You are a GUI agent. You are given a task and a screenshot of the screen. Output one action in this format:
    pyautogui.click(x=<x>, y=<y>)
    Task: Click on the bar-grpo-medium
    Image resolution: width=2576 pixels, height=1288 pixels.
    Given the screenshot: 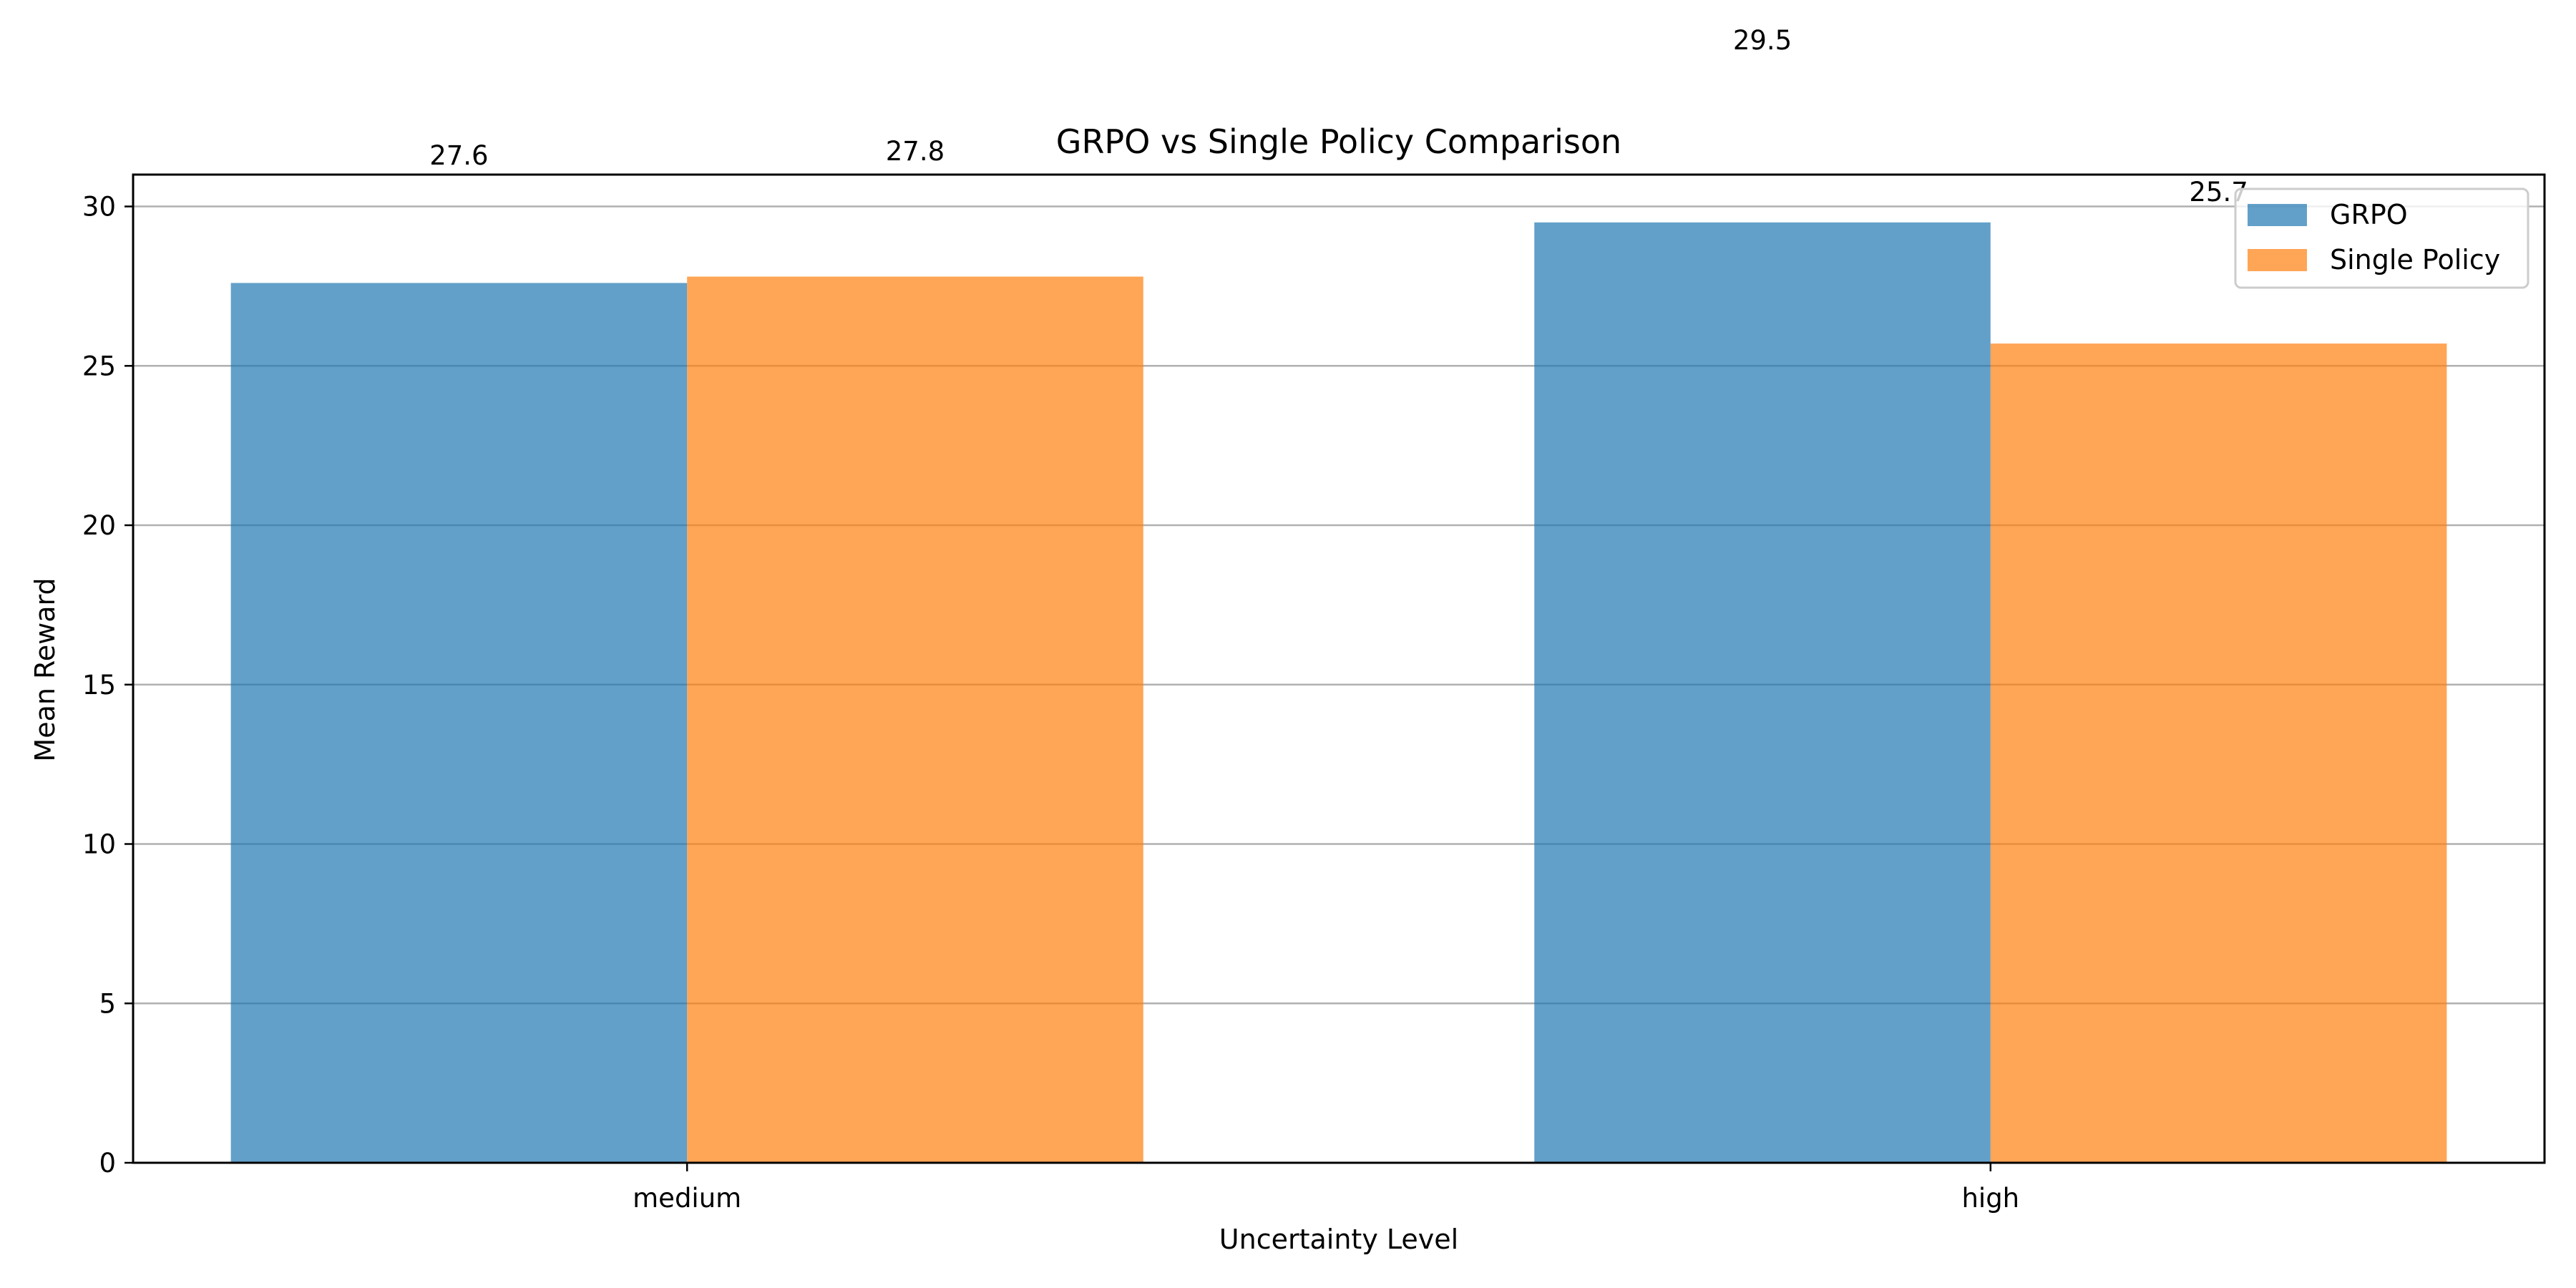 What is the action you would take?
    pyautogui.click(x=459, y=723)
    